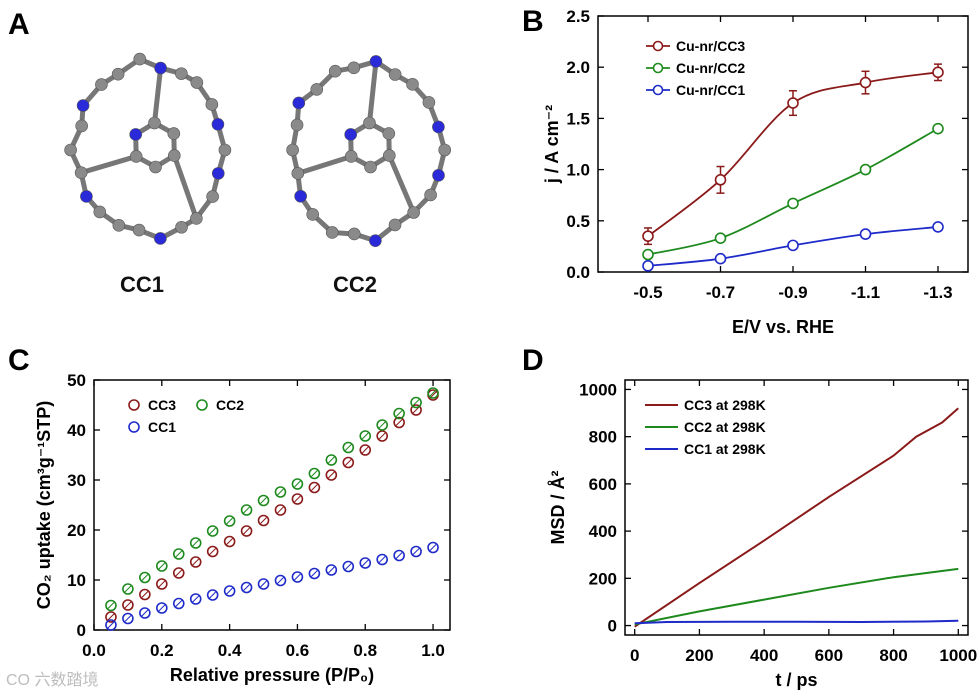 The image size is (978, 696). What do you see at coordinates (202, 405) in the screenshot?
I see `chart-c-legend-marker-cc2` at bounding box center [202, 405].